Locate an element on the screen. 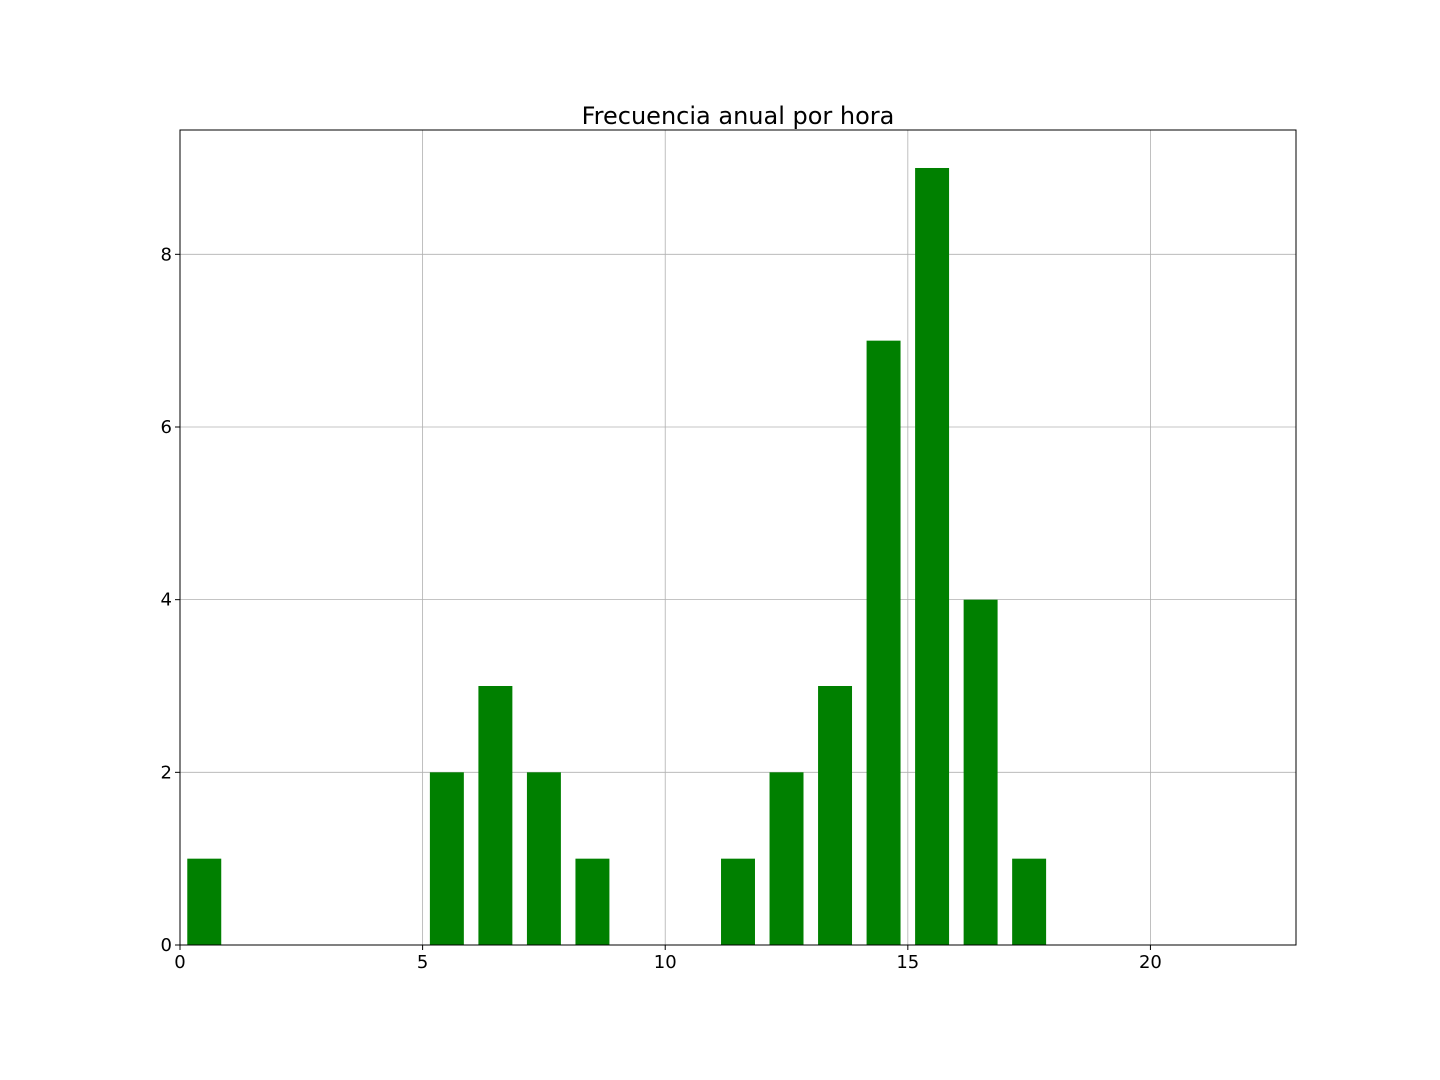 This screenshot has width=1440, height=1080. y-axis: 0 2 4 6 8 is located at coordinates (170, 600).